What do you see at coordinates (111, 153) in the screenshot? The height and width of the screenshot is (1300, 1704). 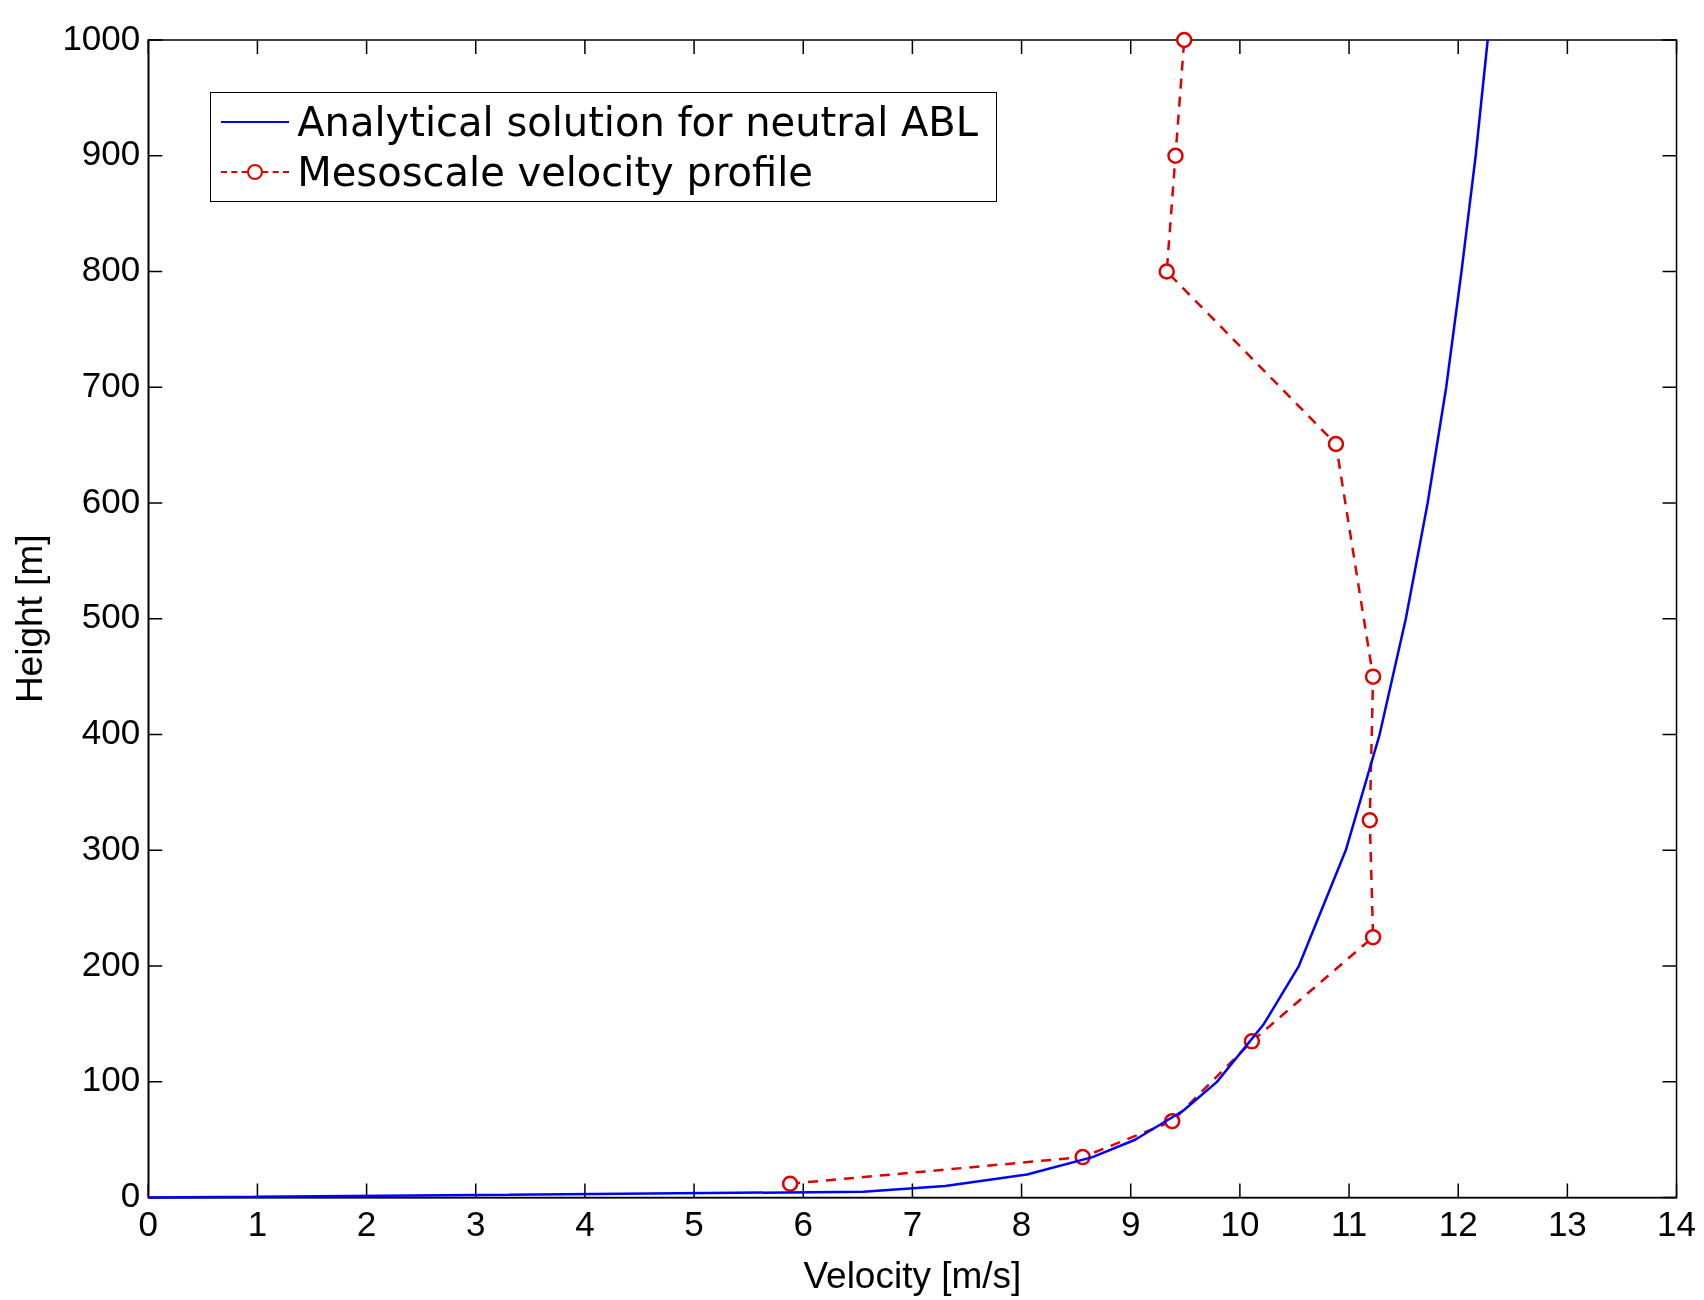 I see `y-tick-label: 900` at bounding box center [111, 153].